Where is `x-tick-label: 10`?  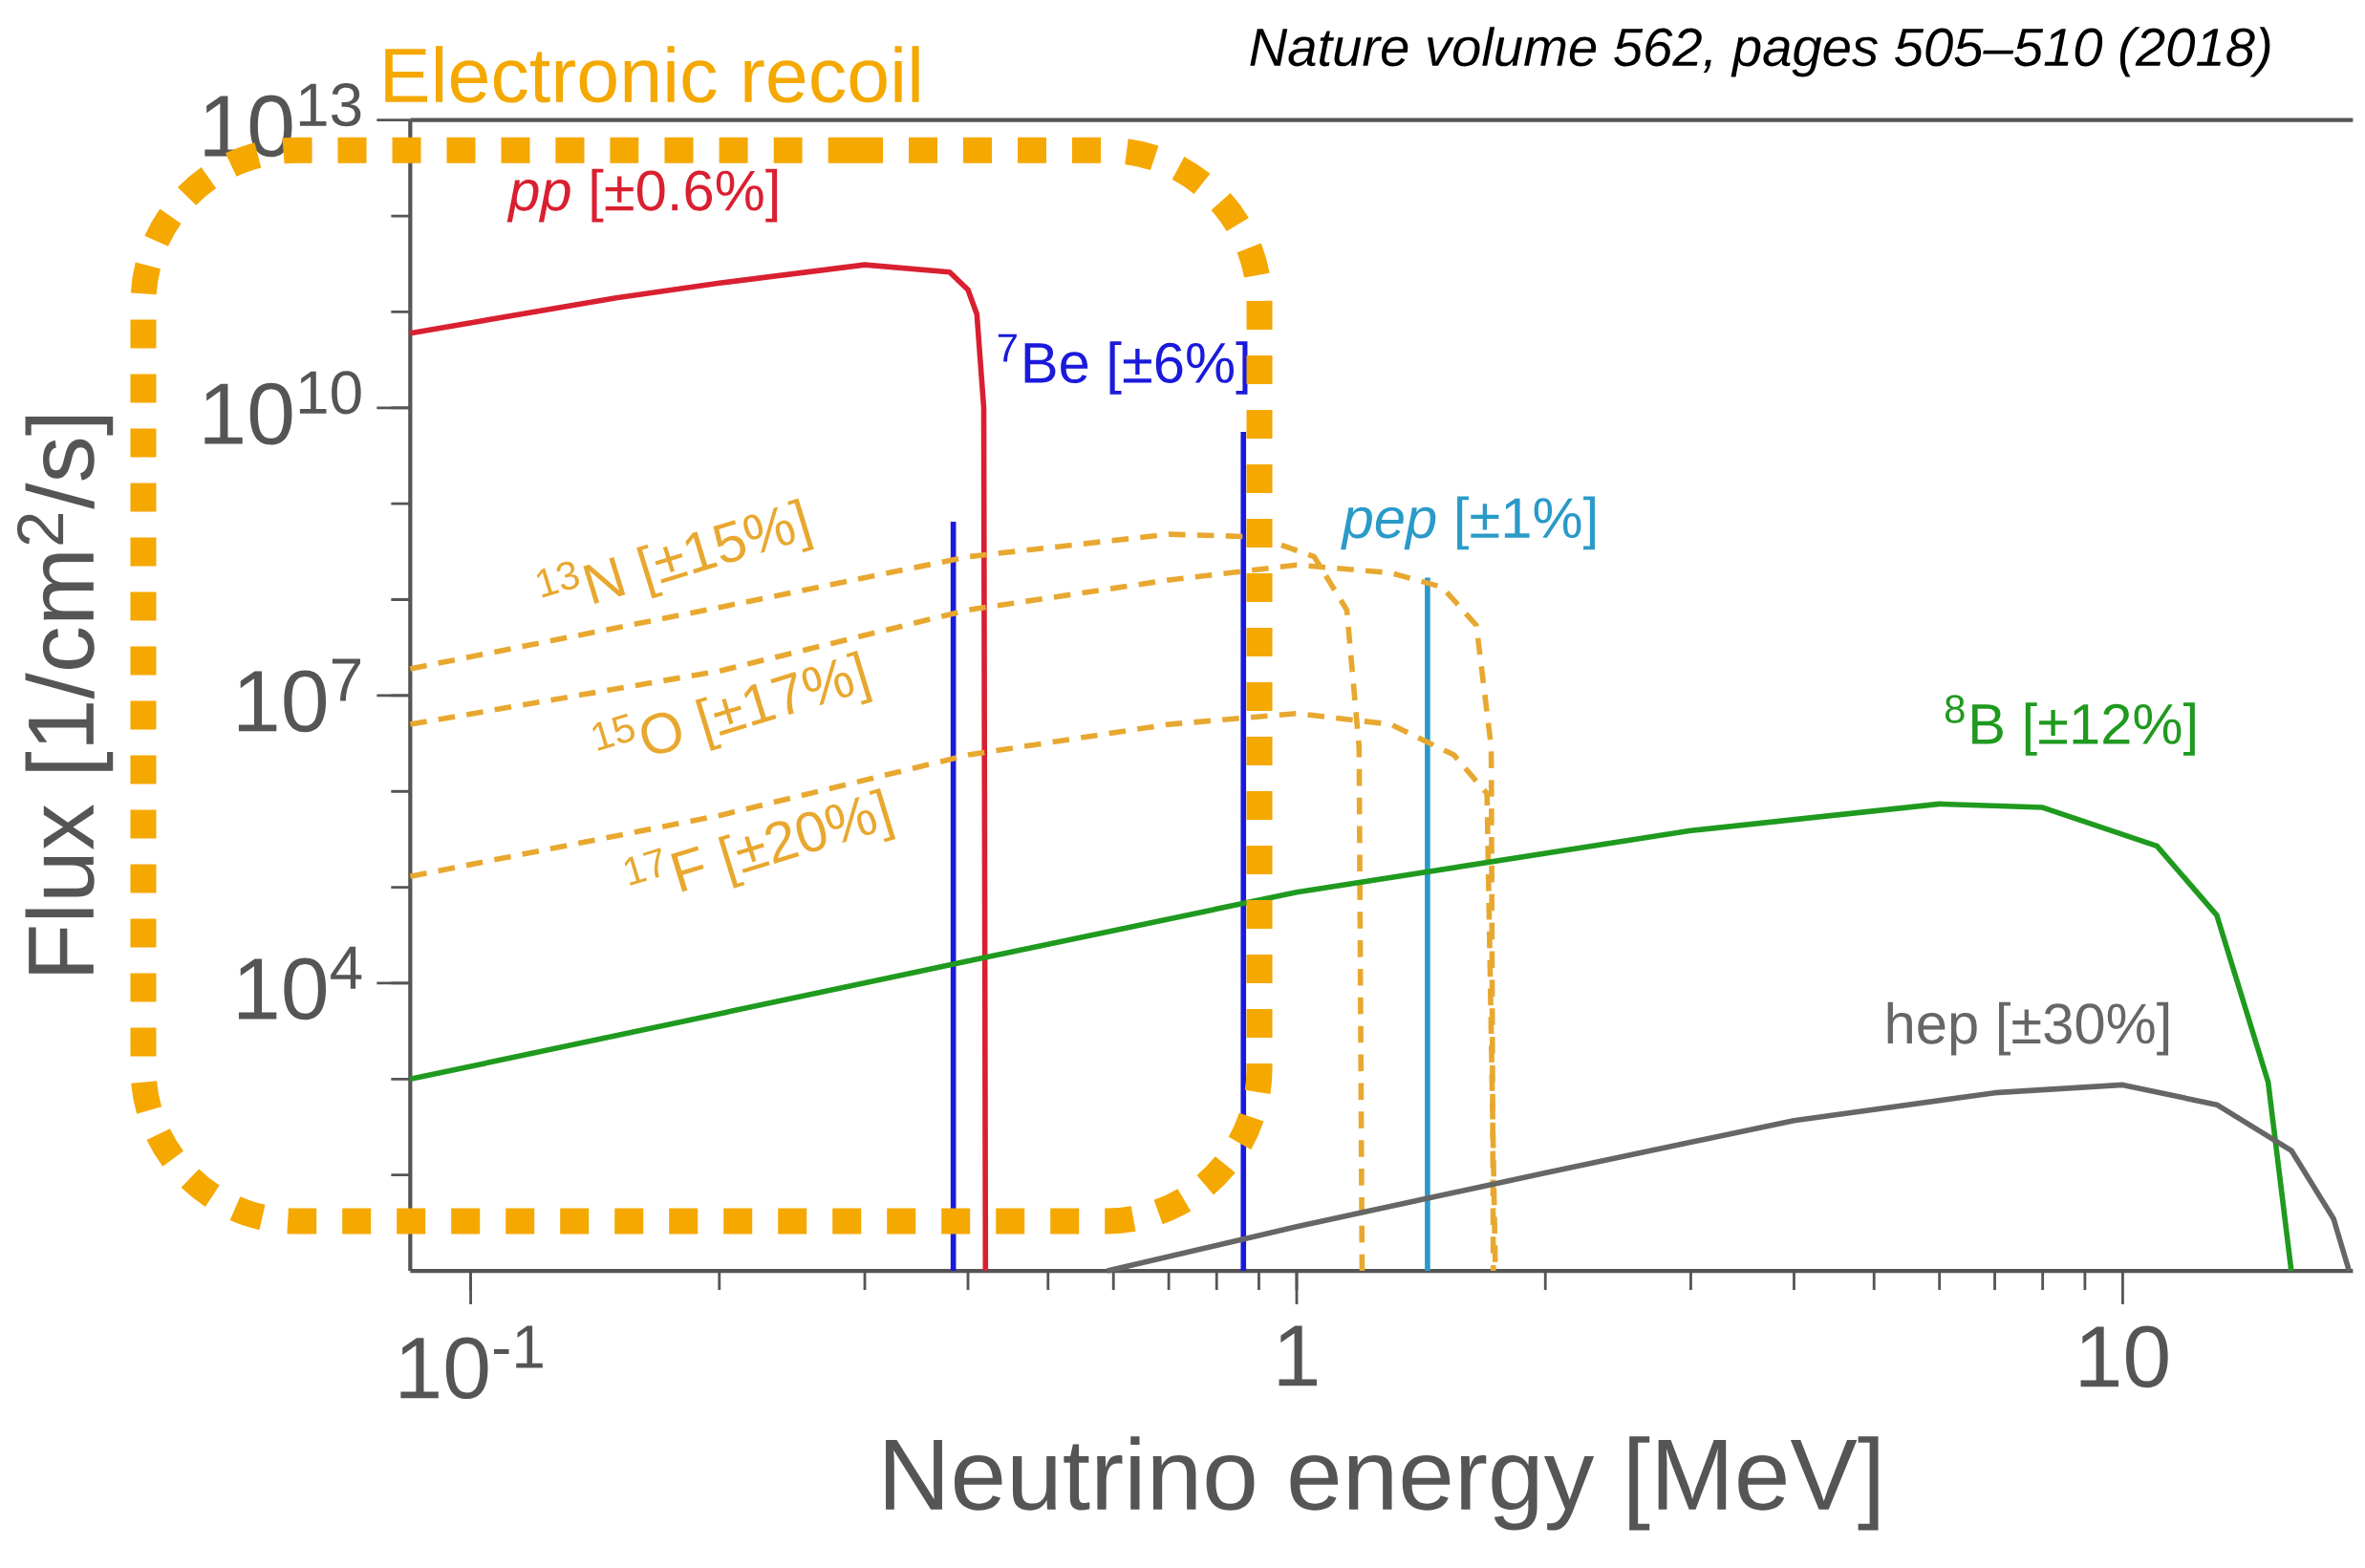 x-tick-label: 10 is located at coordinates (2124, 1357).